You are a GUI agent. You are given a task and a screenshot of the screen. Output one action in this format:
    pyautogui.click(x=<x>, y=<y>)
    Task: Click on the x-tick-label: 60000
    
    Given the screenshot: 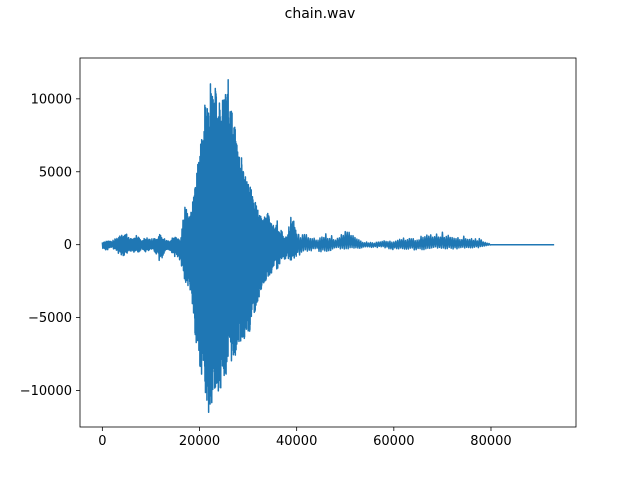 What is the action you would take?
    pyautogui.click(x=393, y=441)
    